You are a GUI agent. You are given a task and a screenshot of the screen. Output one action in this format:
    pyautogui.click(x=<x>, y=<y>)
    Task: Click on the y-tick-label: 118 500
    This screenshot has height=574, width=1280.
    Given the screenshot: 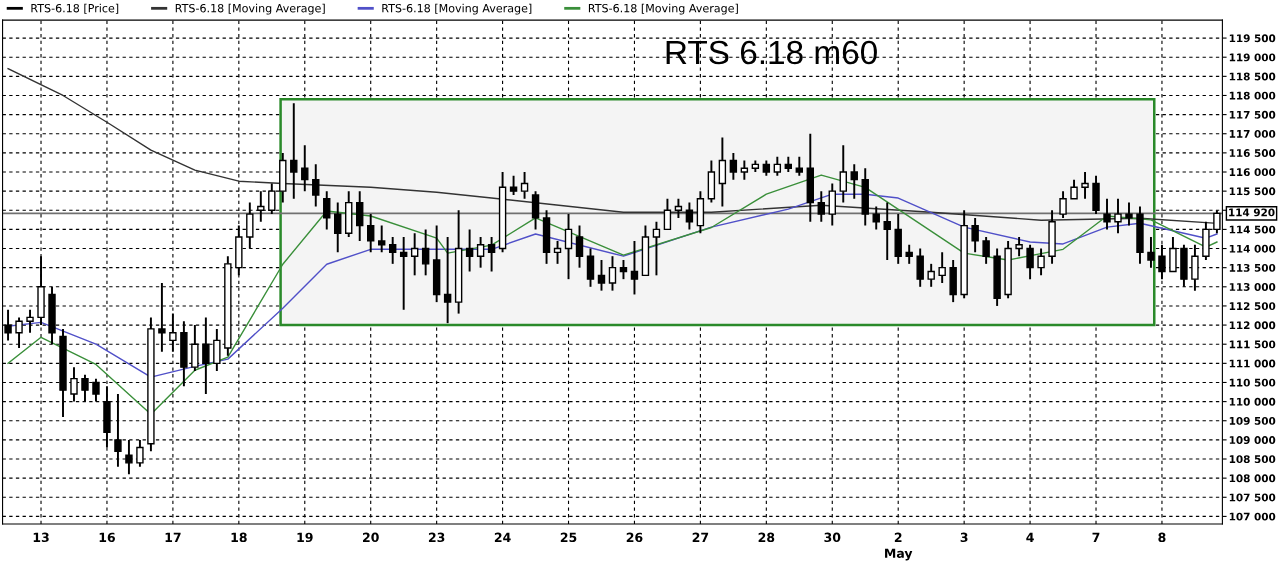 What is the action you would take?
    pyautogui.click(x=1252, y=76)
    